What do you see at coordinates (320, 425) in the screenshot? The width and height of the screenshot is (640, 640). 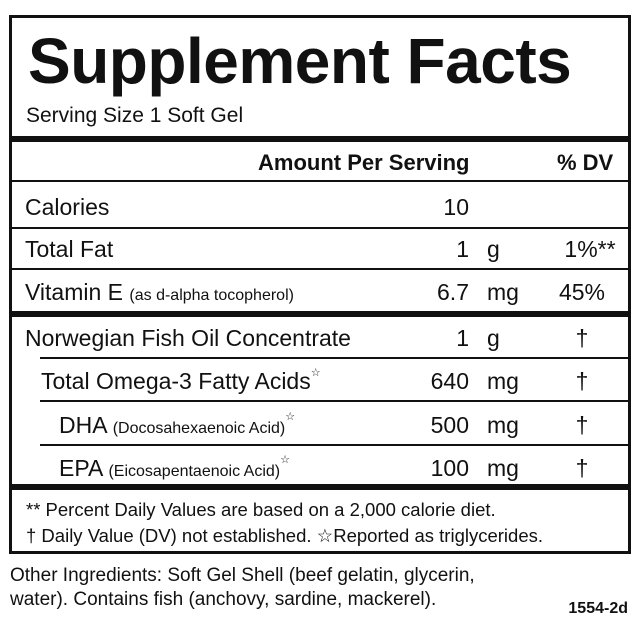 I see `nutrient-row-dha: DHA (Docosahexaenoic Acid)☆ 500 mg †` at bounding box center [320, 425].